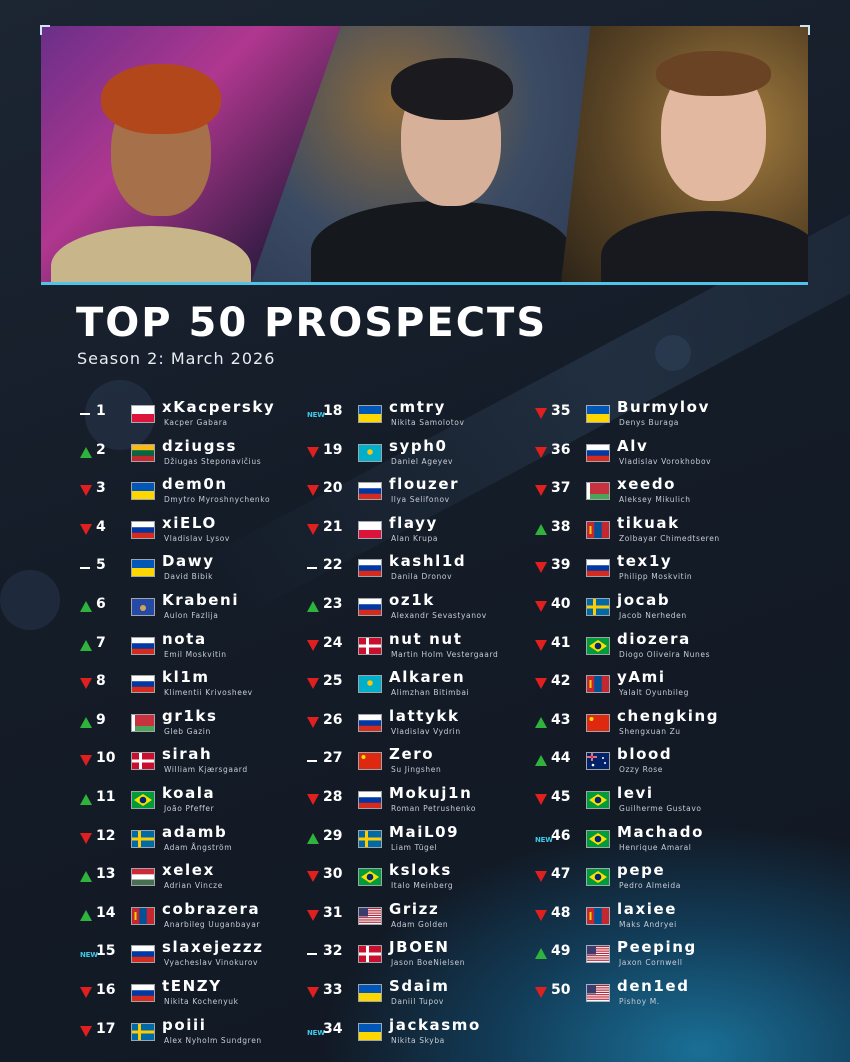 This screenshot has width=850, height=1062. Describe the element at coordinates (668, 715) in the screenshot. I see `player-nickname: chengking` at that location.